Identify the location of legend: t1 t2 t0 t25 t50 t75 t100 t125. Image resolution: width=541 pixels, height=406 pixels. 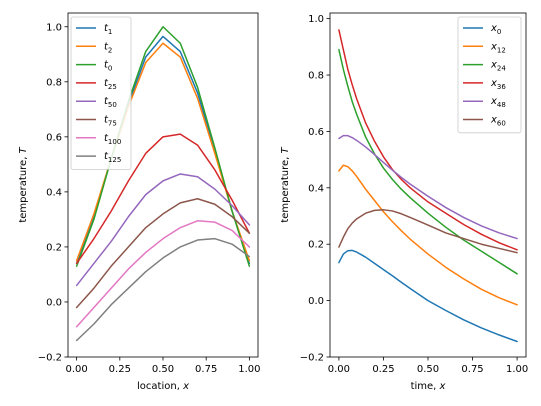
(101, 93).